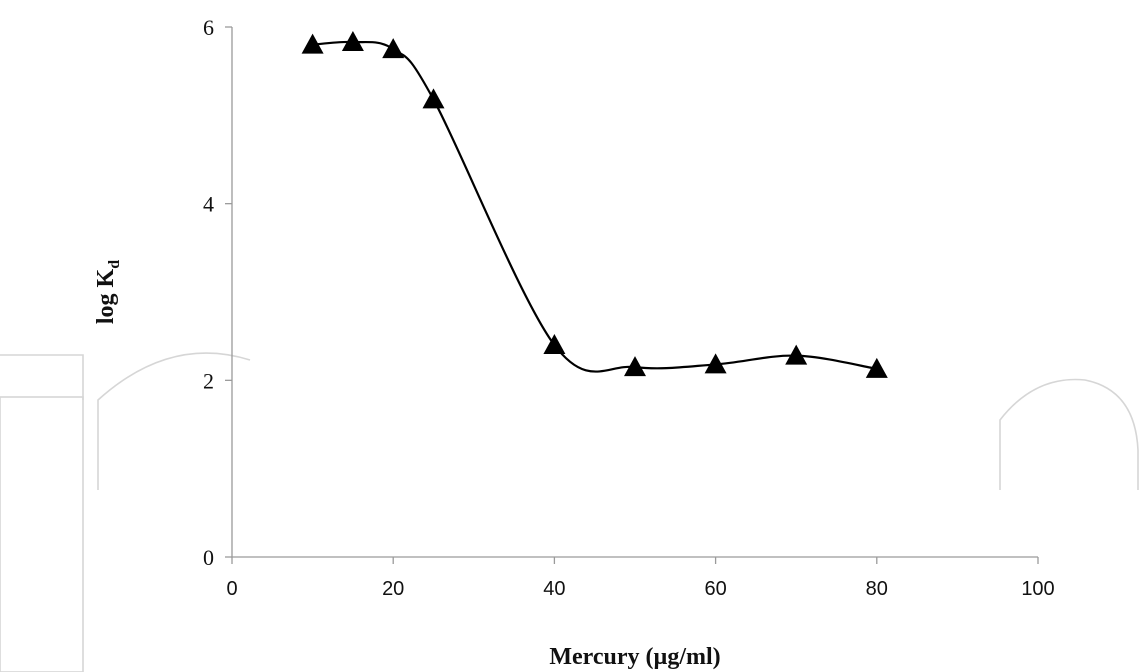  What do you see at coordinates (715, 589) in the screenshot?
I see `x-tick-label: 60` at bounding box center [715, 589].